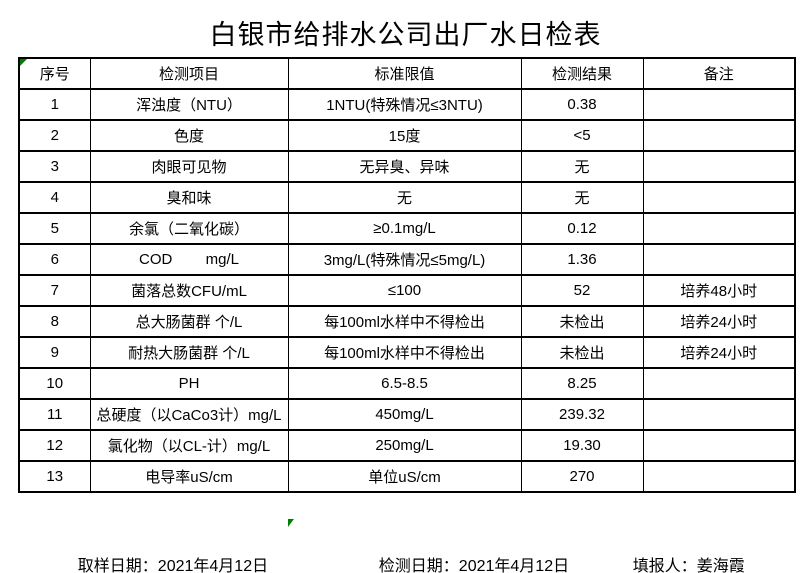 This screenshot has width=811, height=573. What do you see at coordinates (54, 135) in the screenshot?
I see `cell-index: 2` at bounding box center [54, 135].